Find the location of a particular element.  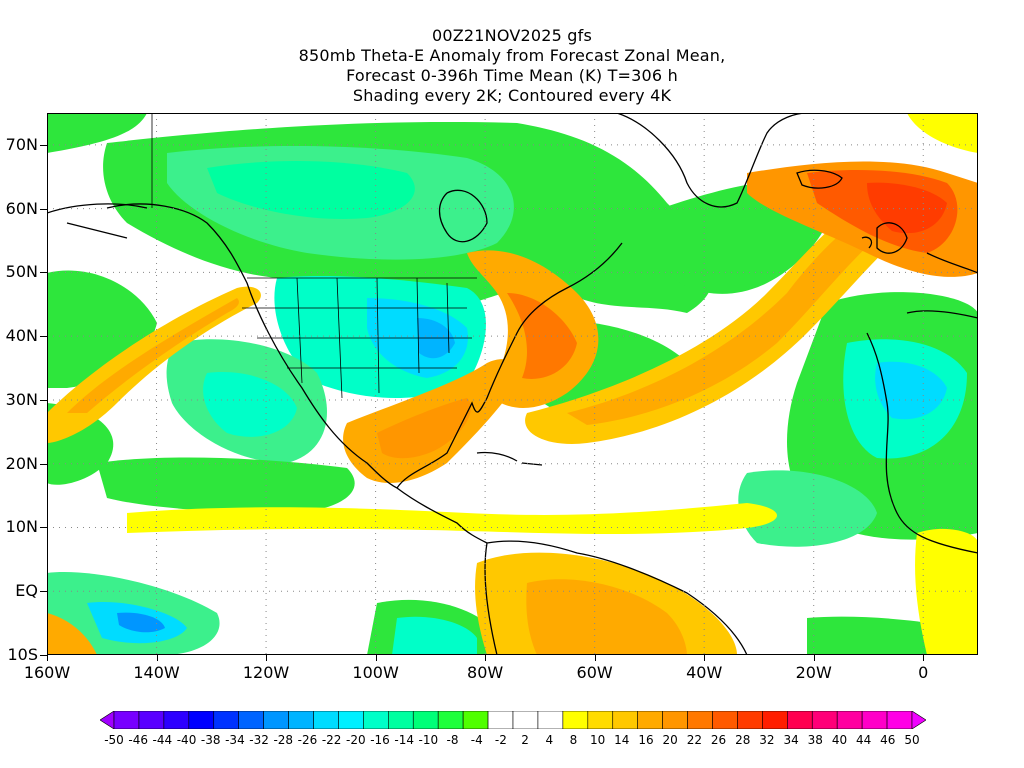

colorbar-label: 4 is located at coordinates (549, 740).